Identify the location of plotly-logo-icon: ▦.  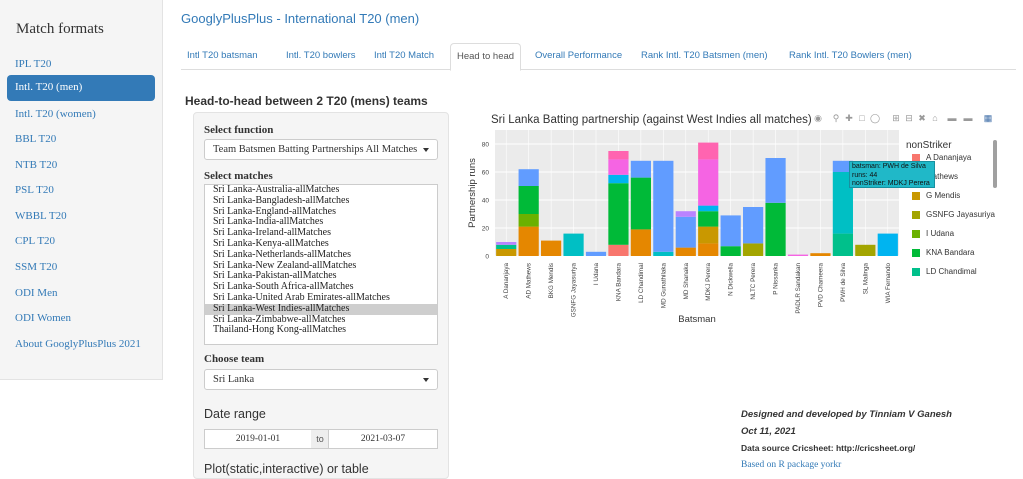
(988, 118).